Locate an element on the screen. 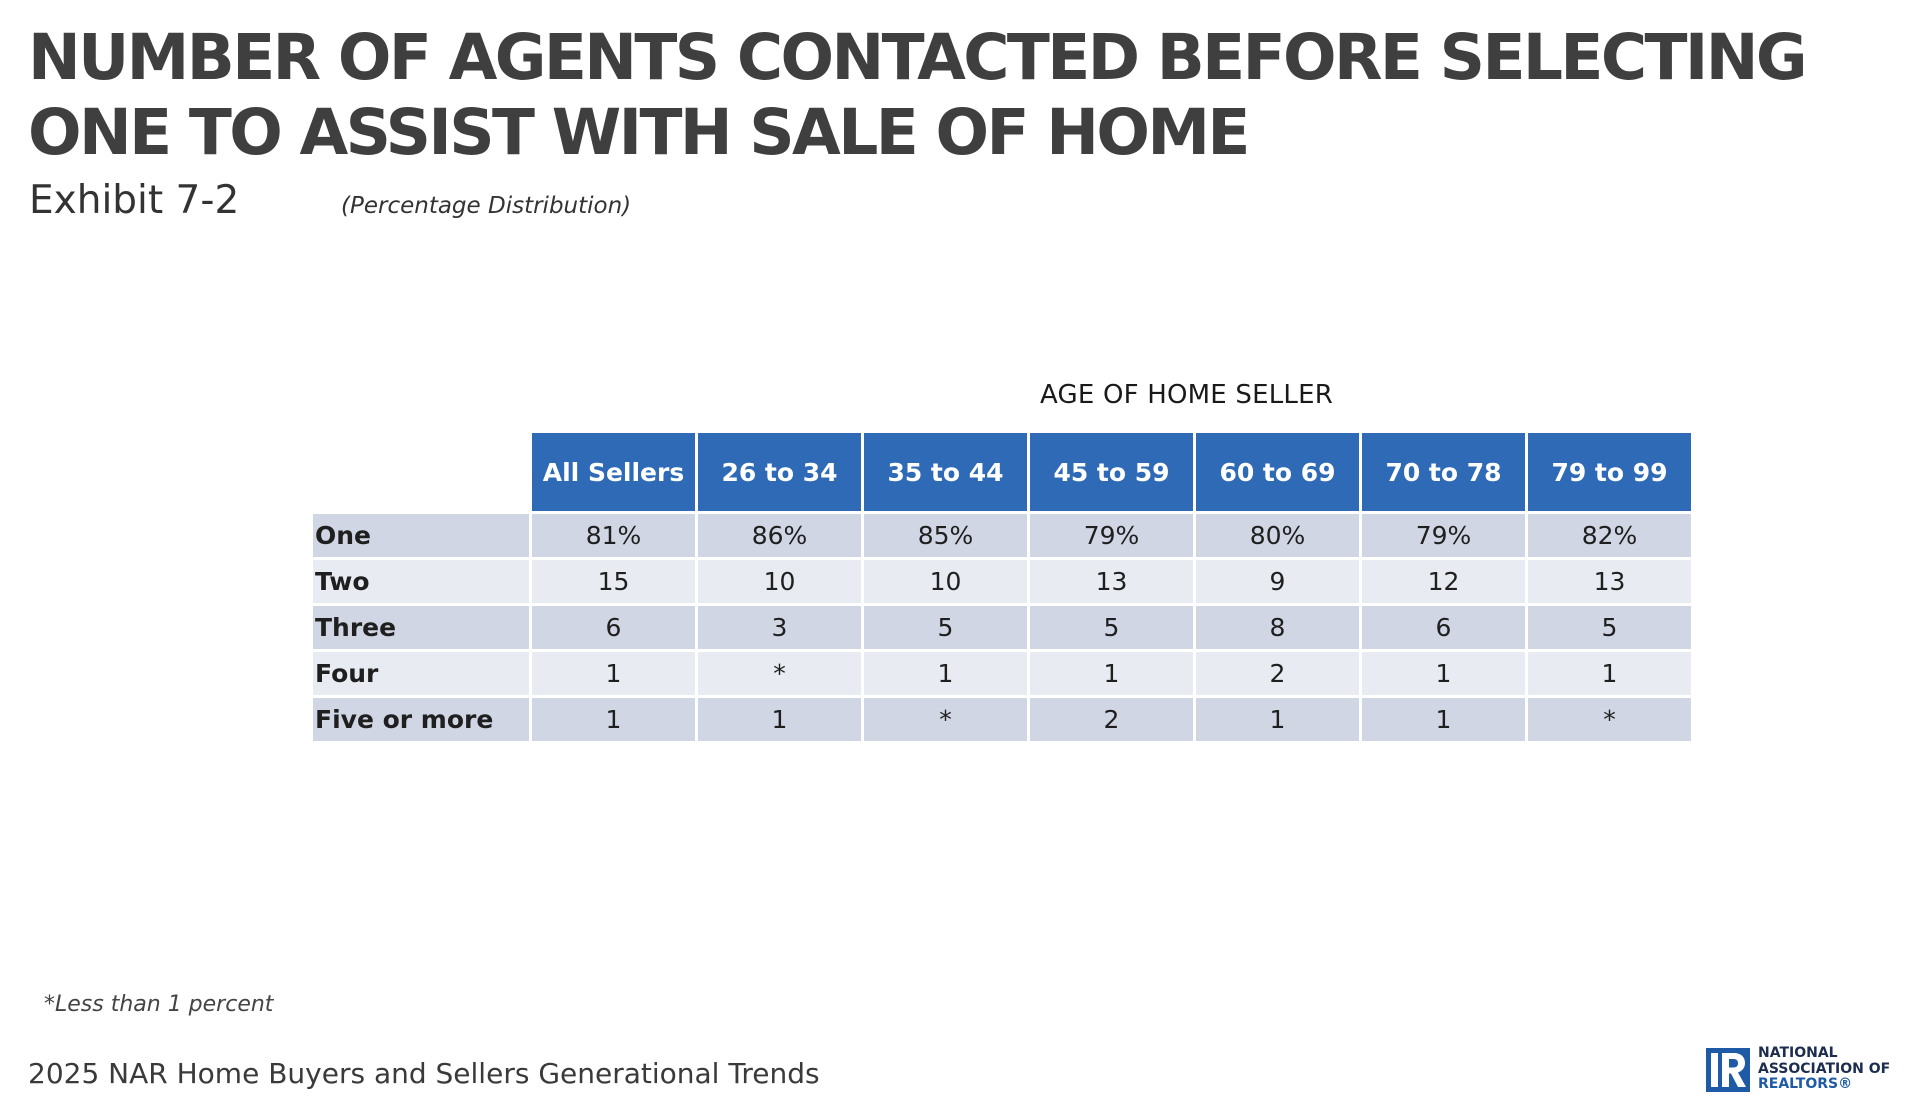  table-cell: 80% is located at coordinates (1277, 535).